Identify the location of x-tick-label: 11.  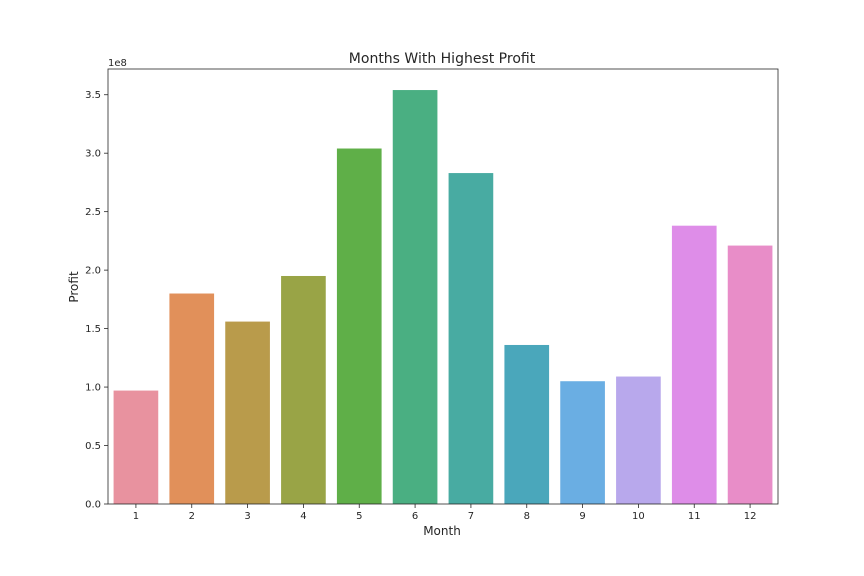
(694, 516).